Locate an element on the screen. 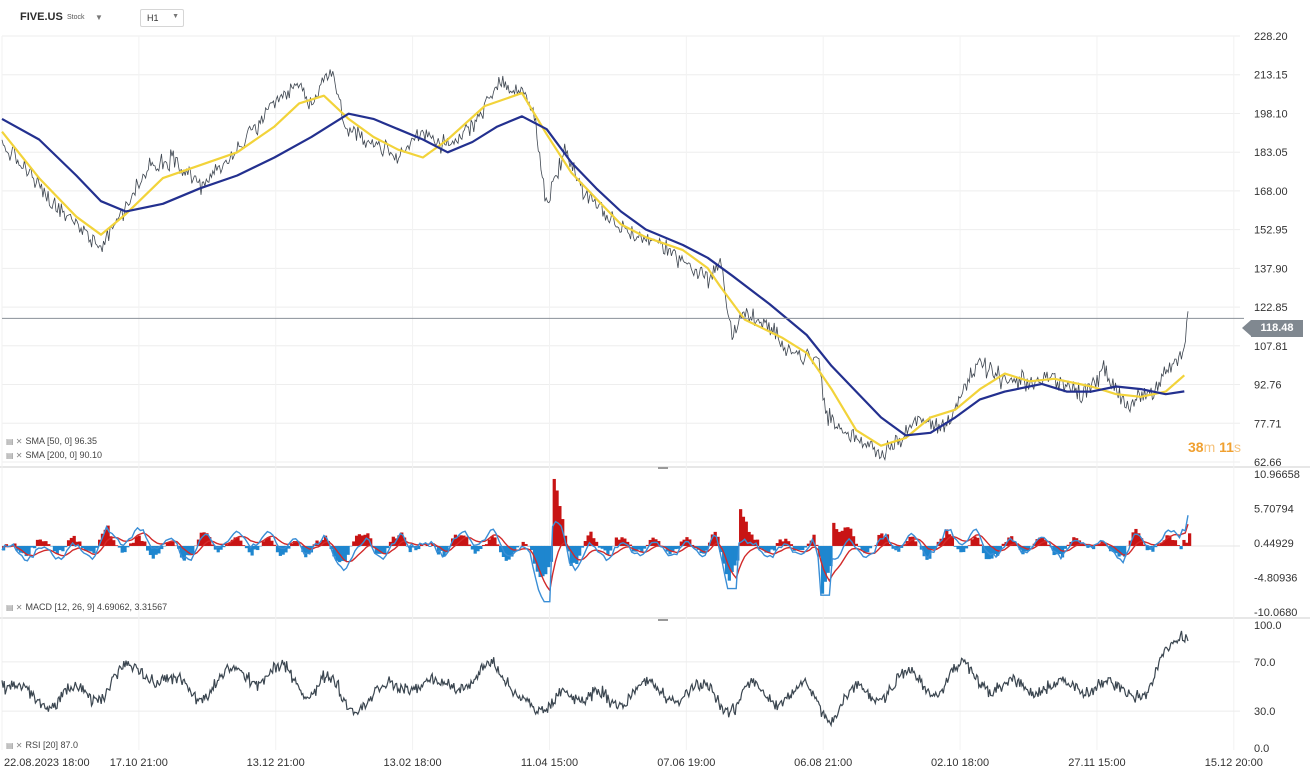 This screenshot has height=779, width=1314. price-axis-tick-label: 198.10 is located at coordinates (1271, 114).